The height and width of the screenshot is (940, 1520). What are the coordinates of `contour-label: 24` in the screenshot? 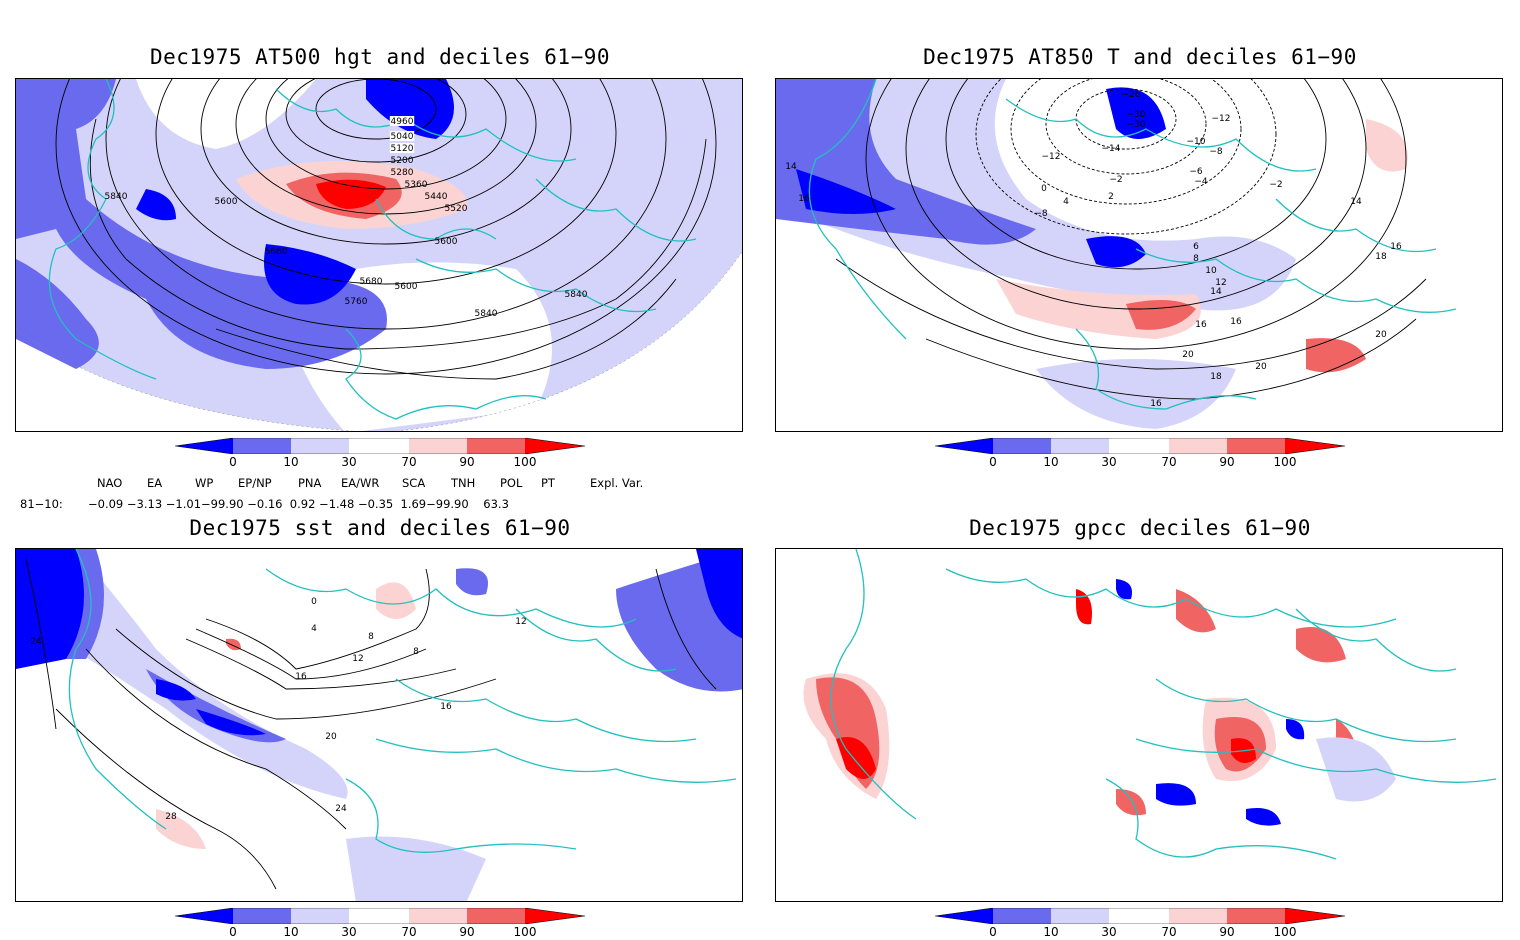 It's located at (341, 809).